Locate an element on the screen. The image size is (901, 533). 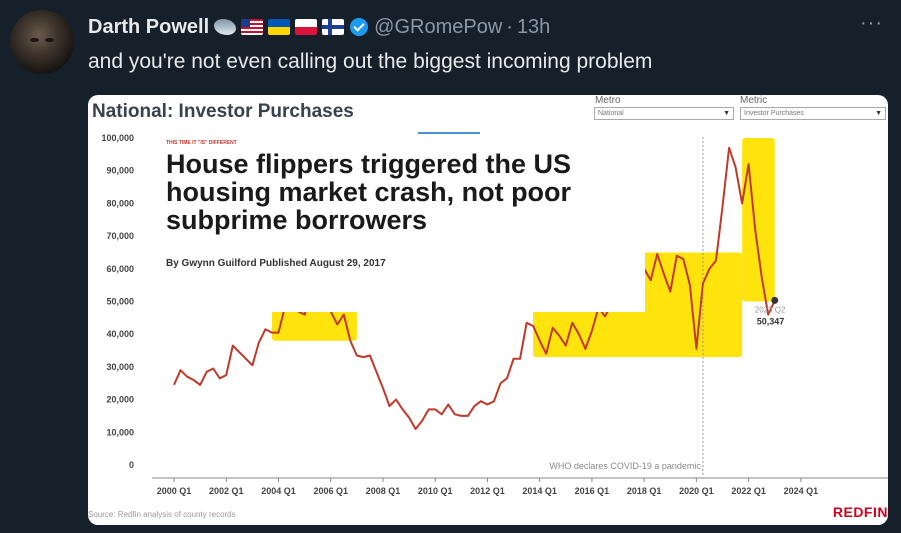
y-tick-label: 60,000 is located at coordinates (120, 269).